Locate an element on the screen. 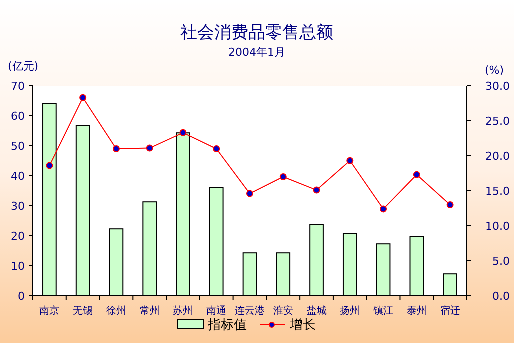 The width and height of the screenshot is (514, 343). y2-tick-label: 5.0 is located at coordinates (501, 261).